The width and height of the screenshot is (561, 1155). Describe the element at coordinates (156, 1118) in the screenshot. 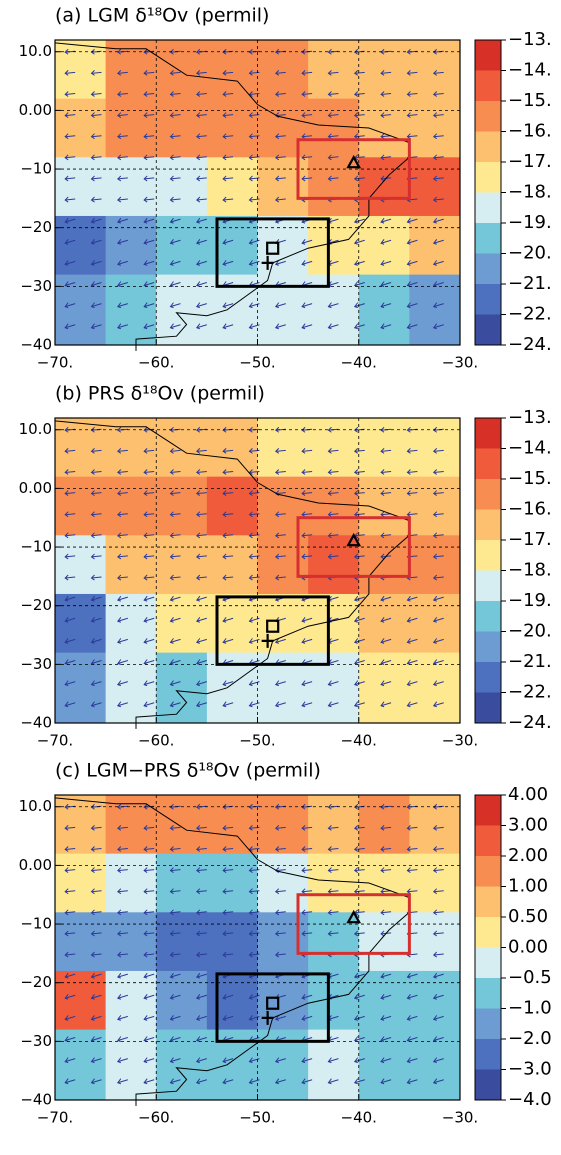

I see `x-tick-label: −60.` at that location.